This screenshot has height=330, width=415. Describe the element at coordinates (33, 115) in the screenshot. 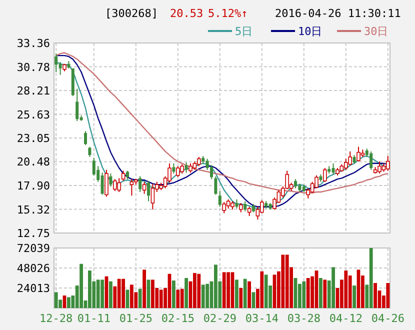

I see `y-tick-label: 25.63` at that location.